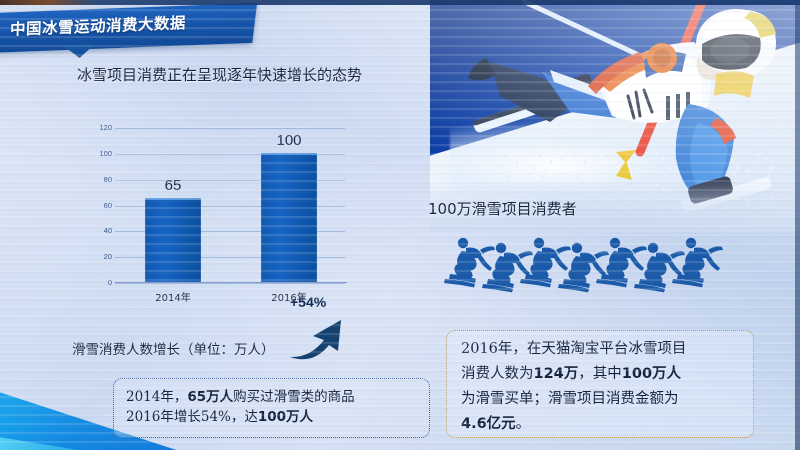 This screenshot has height=450, width=800. Describe the element at coordinates (502, 209) in the screenshot. I see `photo-caption: 100万滑雪项目消费者` at that location.